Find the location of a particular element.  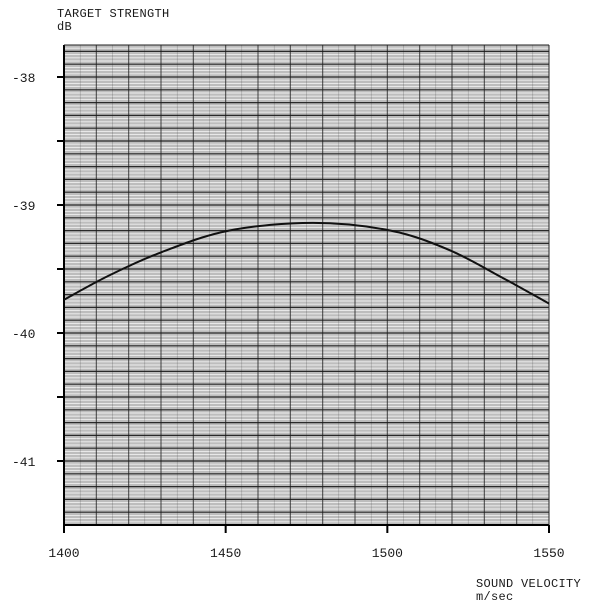

x-tick-label: 1450 is located at coordinates (225, 553).